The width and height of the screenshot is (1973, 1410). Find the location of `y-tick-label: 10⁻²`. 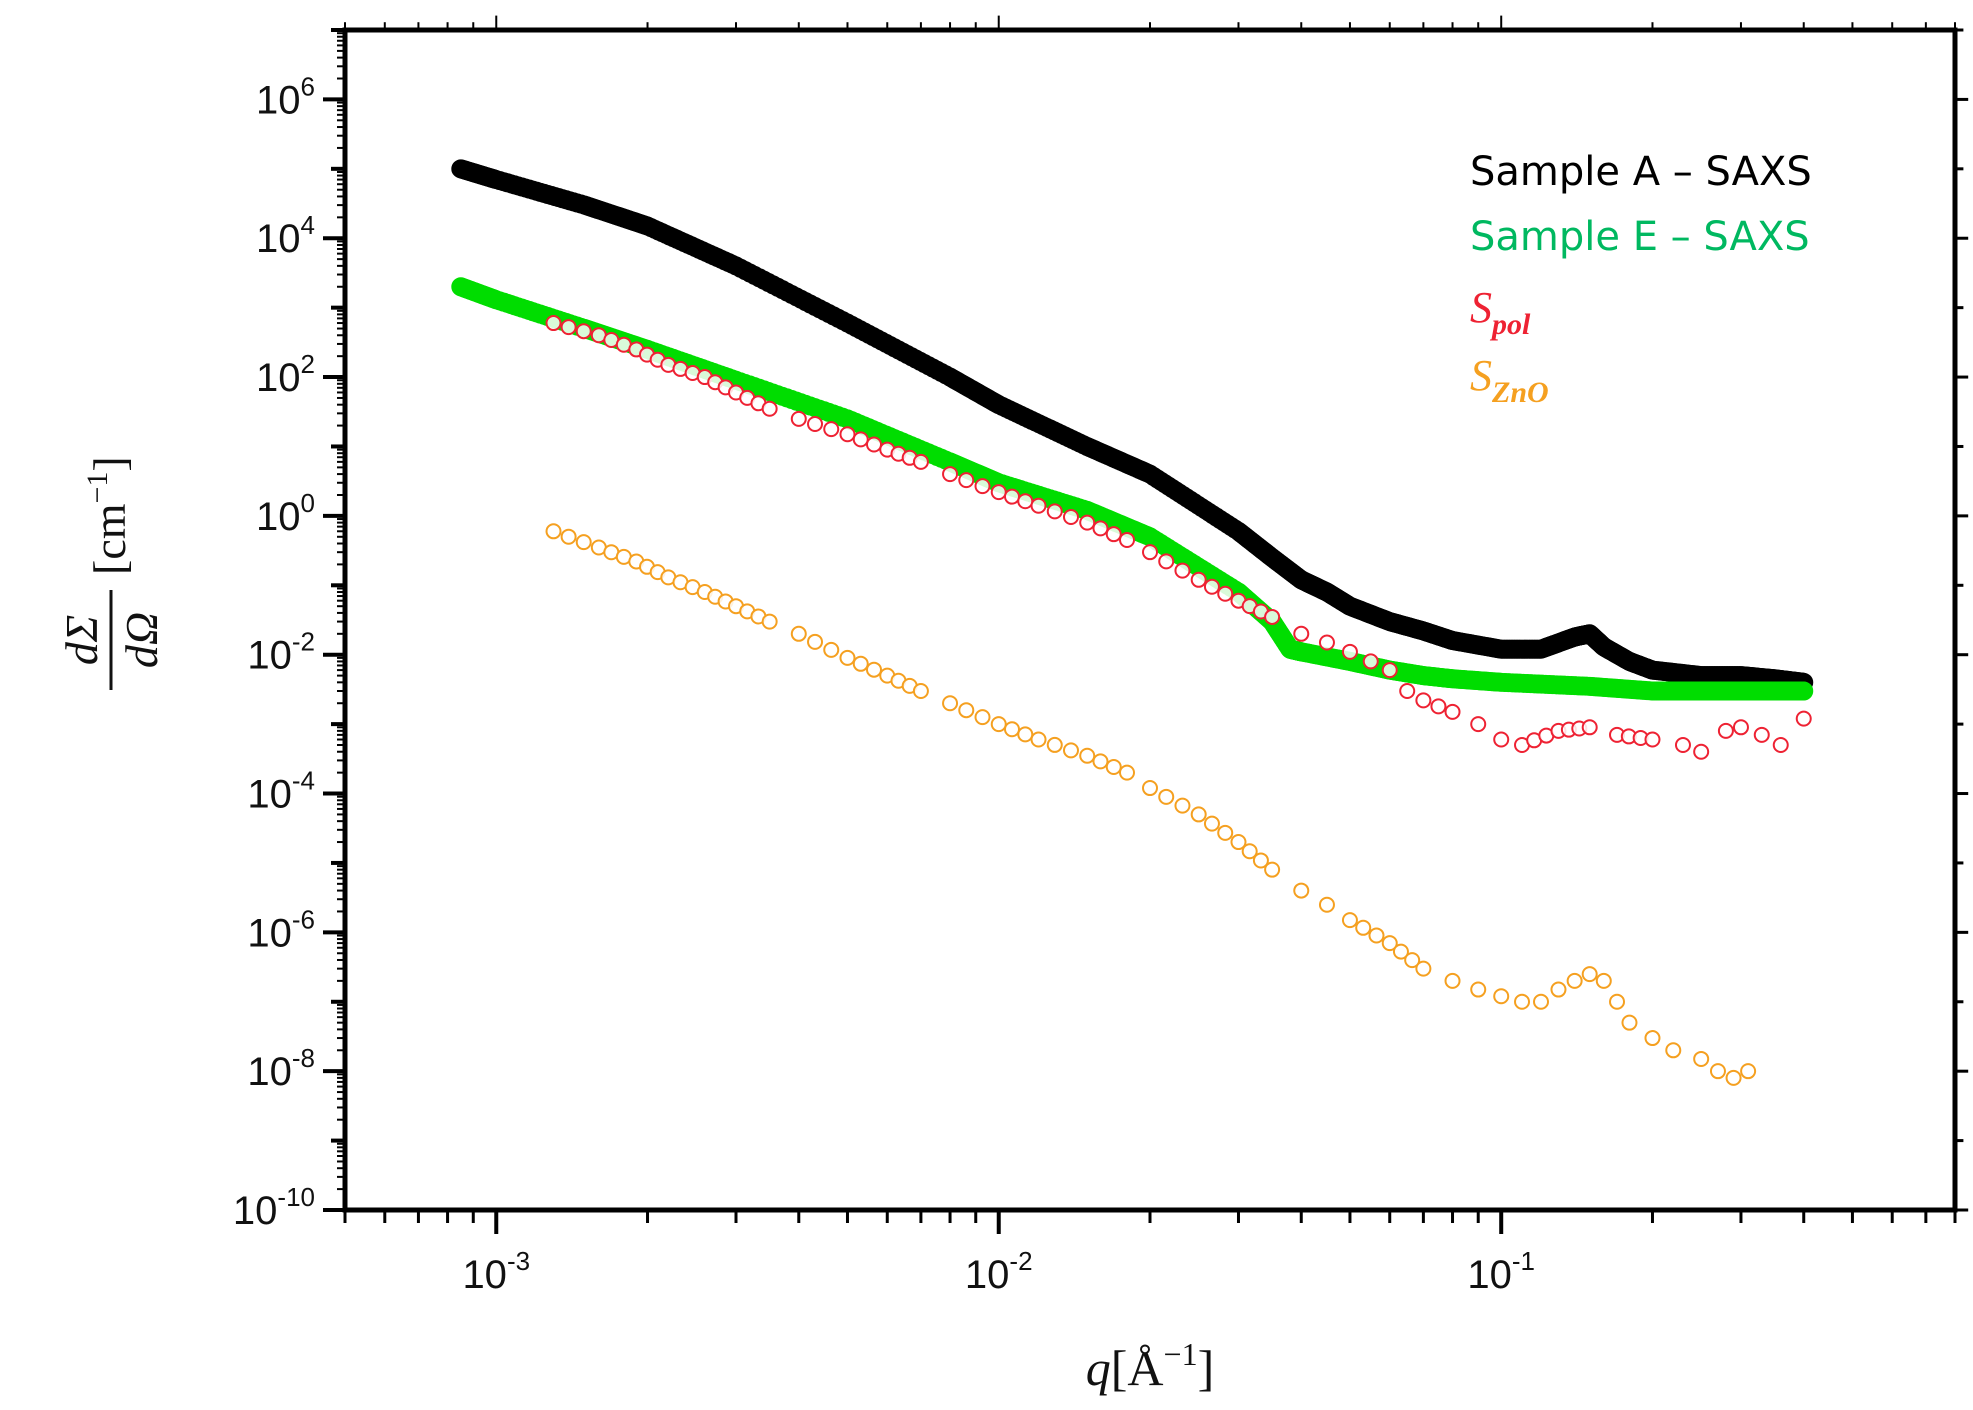

y-tick-label: 10⁻² is located at coordinates (281, 652).